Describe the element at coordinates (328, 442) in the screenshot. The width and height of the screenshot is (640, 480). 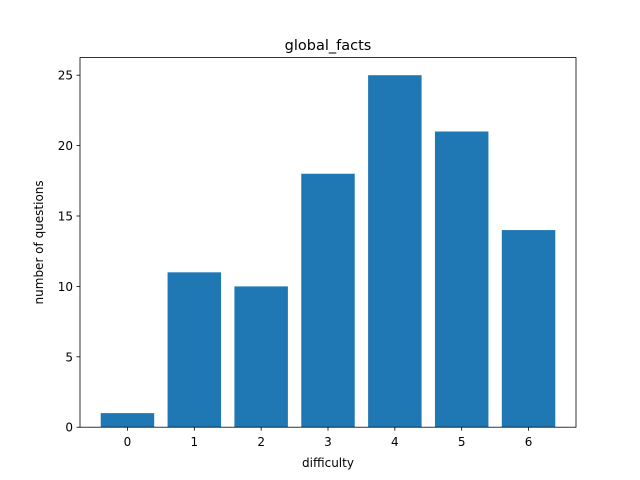
I see `x-tick-label: 3` at that location.